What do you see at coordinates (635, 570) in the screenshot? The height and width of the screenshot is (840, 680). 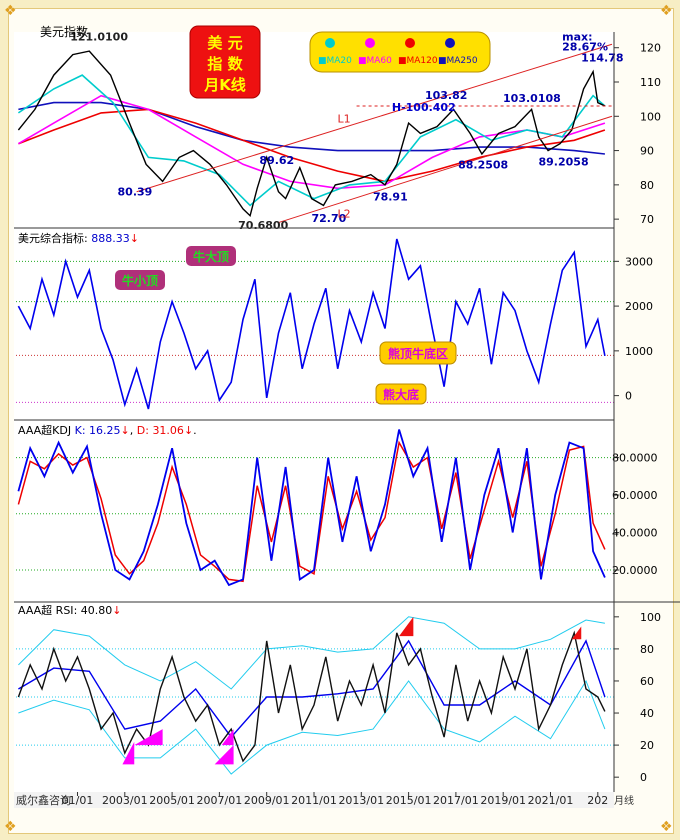 I see `kdj-ytick-label: 20.0000` at bounding box center [635, 570].